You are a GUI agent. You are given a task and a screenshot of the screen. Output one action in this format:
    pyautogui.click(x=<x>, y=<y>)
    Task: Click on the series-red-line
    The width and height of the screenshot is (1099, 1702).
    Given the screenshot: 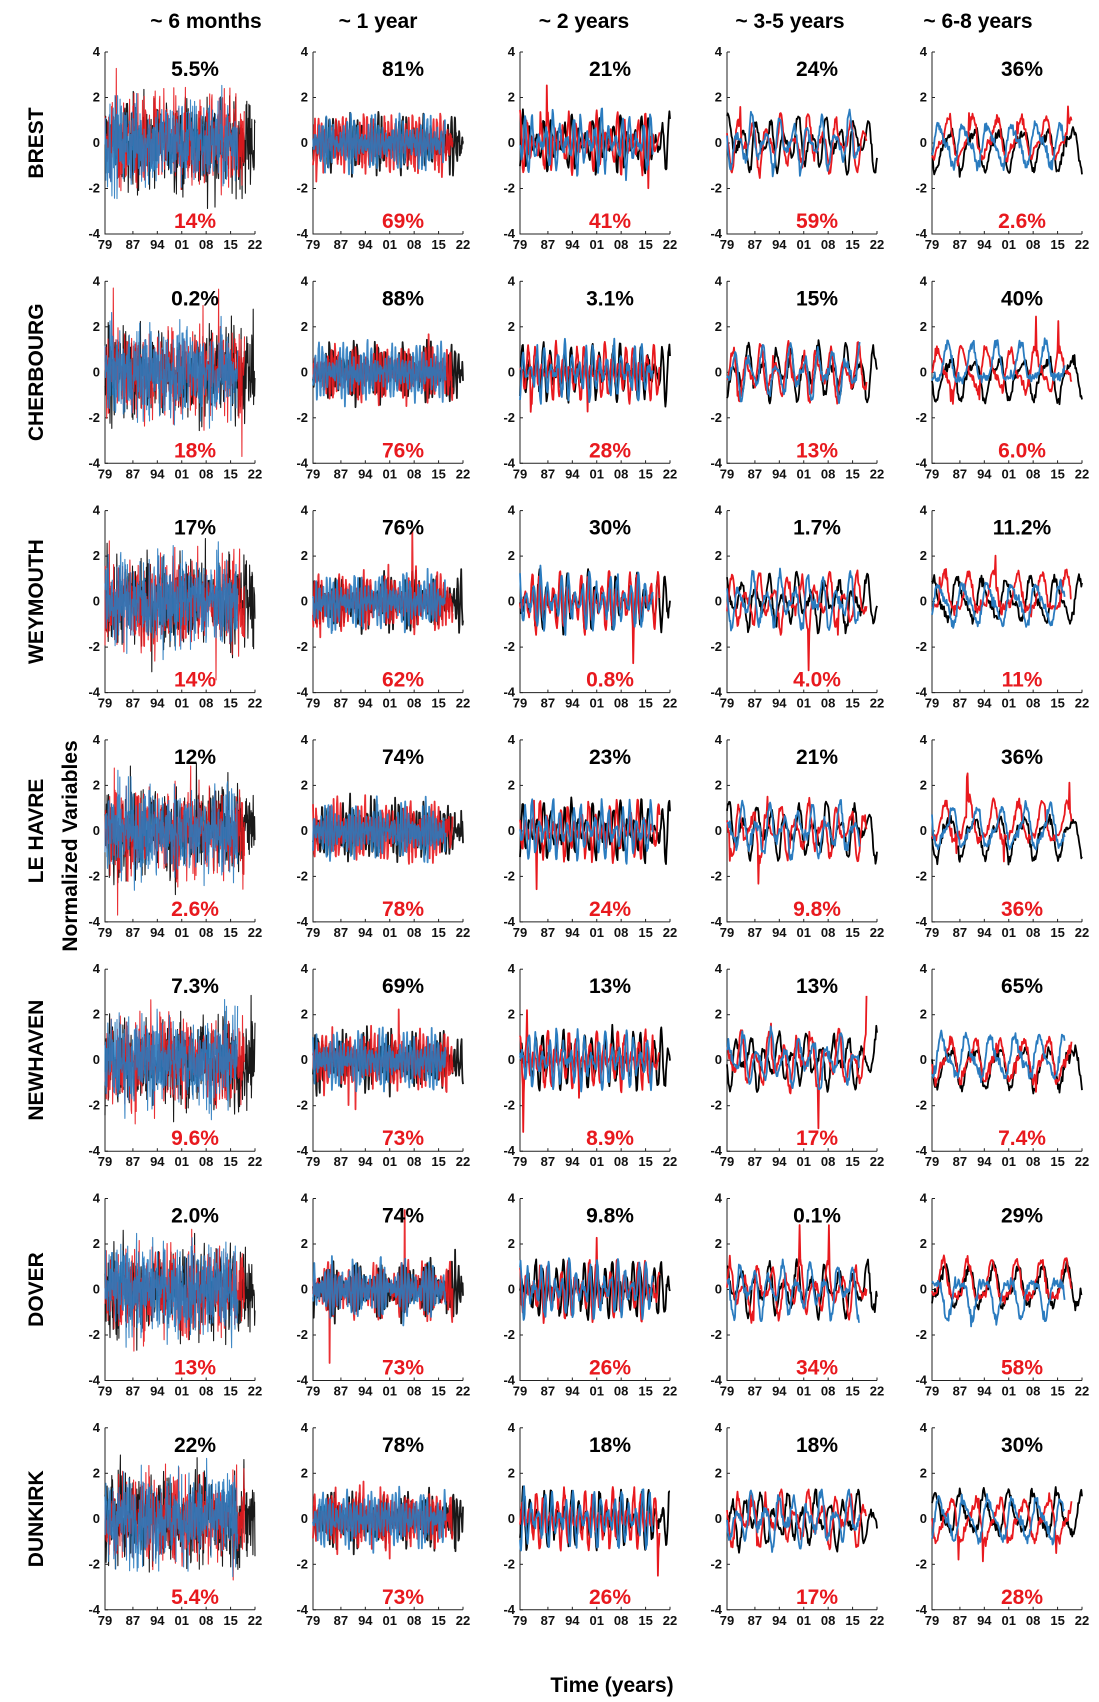 What is the action you would take?
    pyautogui.click(x=1002, y=360)
    